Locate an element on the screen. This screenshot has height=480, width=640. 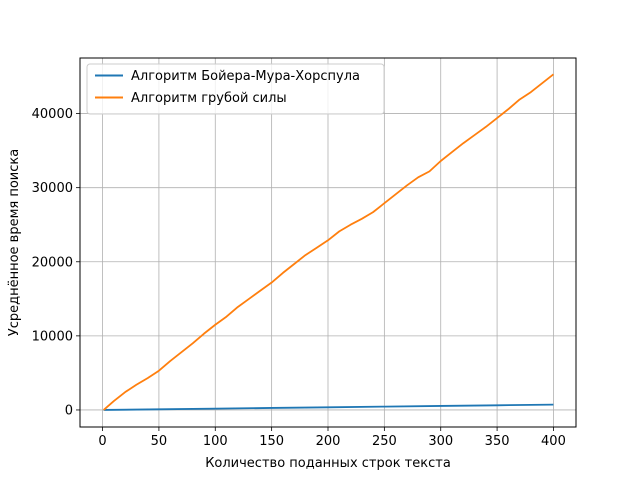
y-tick-label: 0 is located at coordinates (69, 410).